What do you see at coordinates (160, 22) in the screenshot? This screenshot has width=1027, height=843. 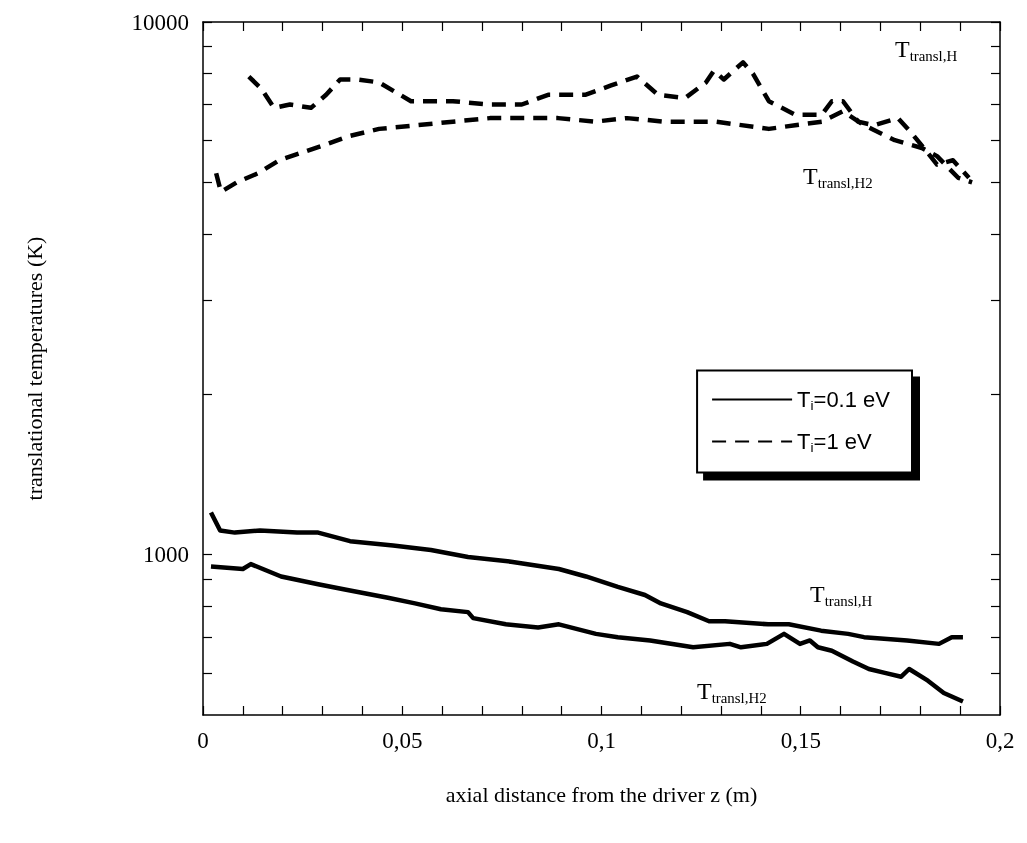 I see `y-tick-label: 10000` at bounding box center [160, 22].